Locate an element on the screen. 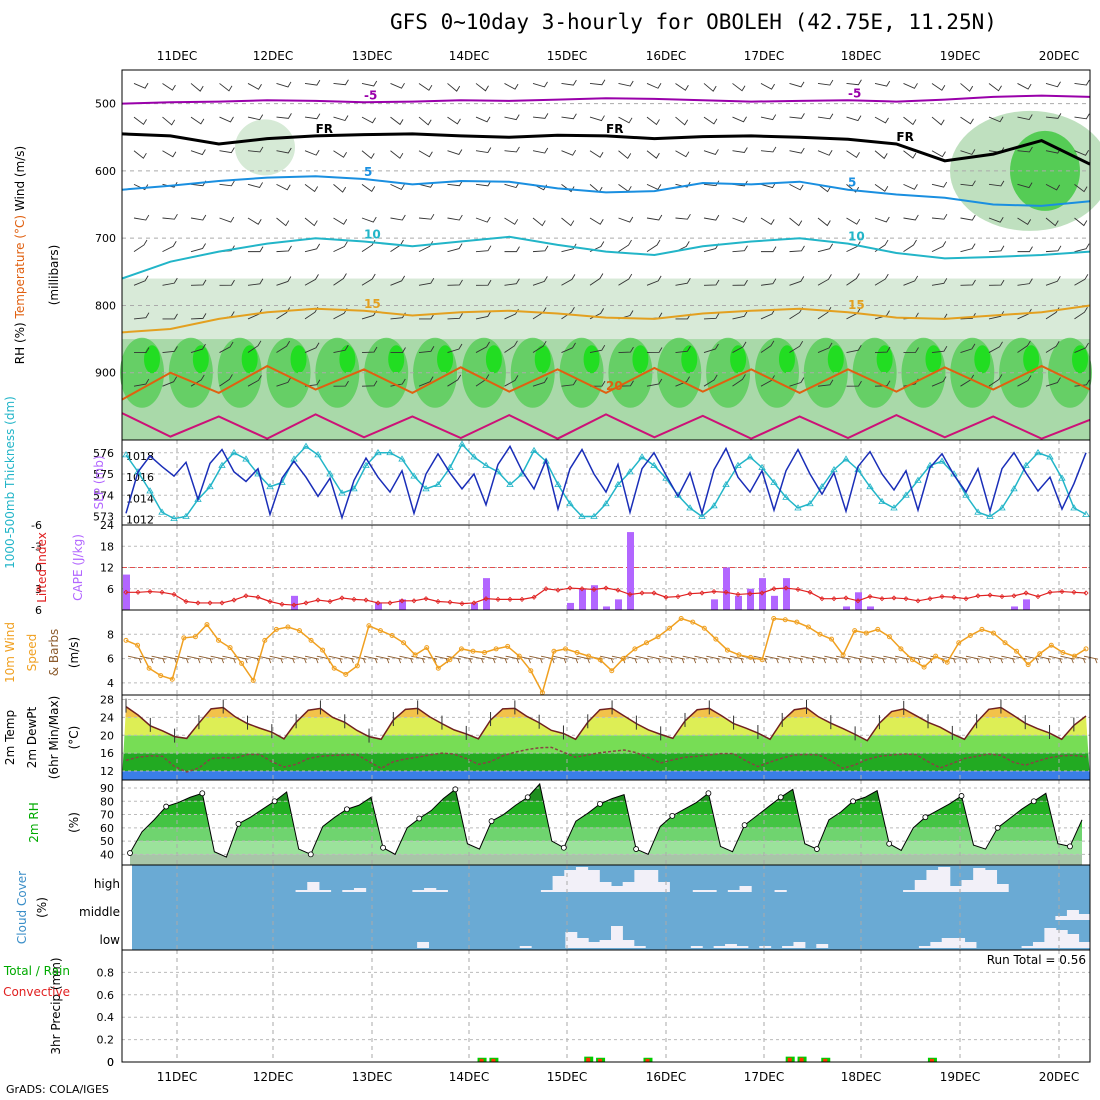 This screenshot has width=1100, height=1100. isotherm--5 is located at coordinates (606, 99).